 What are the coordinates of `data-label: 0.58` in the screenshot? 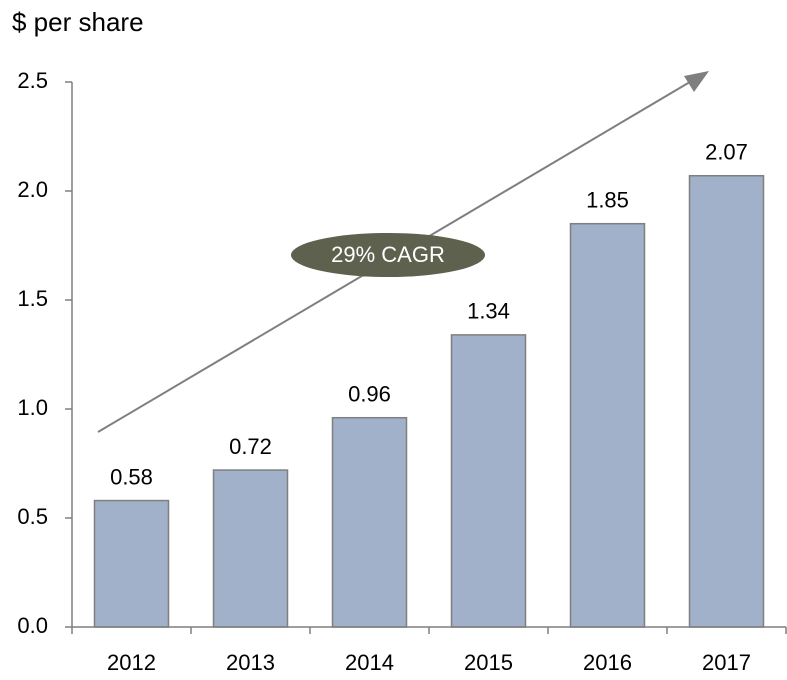 It's located at (131, 476).